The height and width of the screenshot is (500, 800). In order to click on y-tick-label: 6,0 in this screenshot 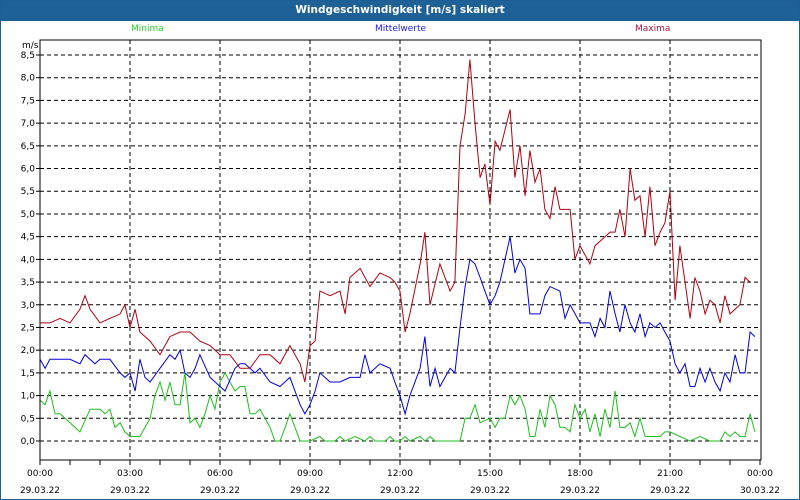, I will do `click(28, 170)`.